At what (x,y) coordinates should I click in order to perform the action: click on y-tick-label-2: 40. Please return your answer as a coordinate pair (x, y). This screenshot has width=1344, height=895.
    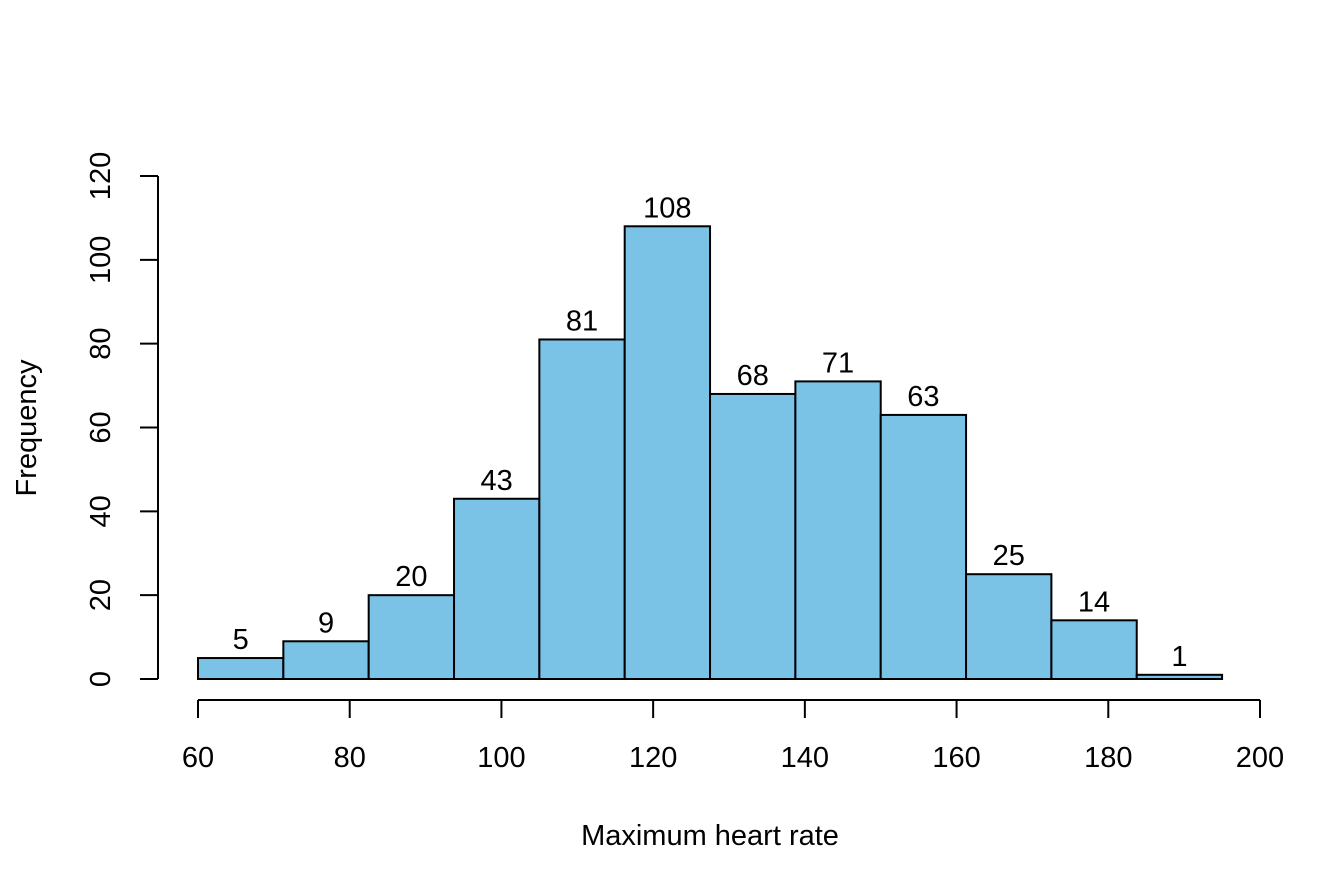
    Looking at the image, I should click on (101, 511).